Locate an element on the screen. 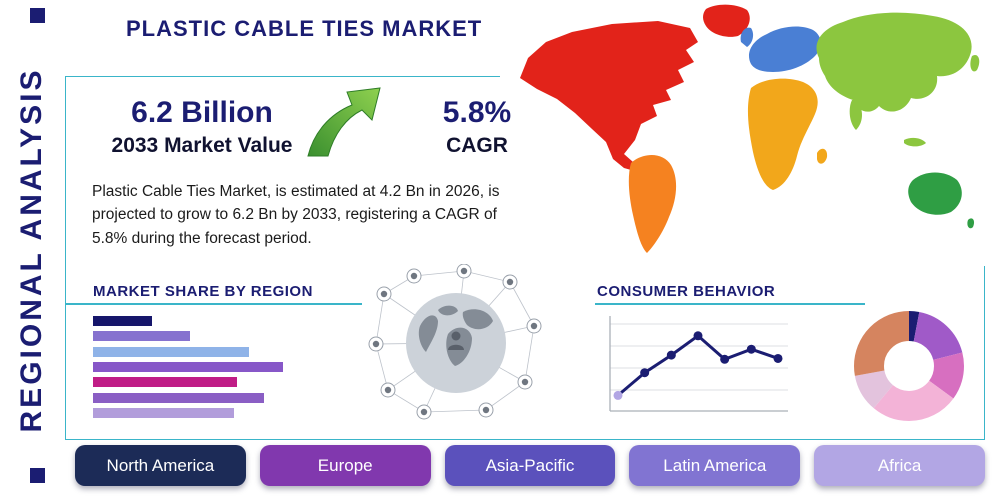  region-button-africa: Africa is located at coordinates (899, 465).